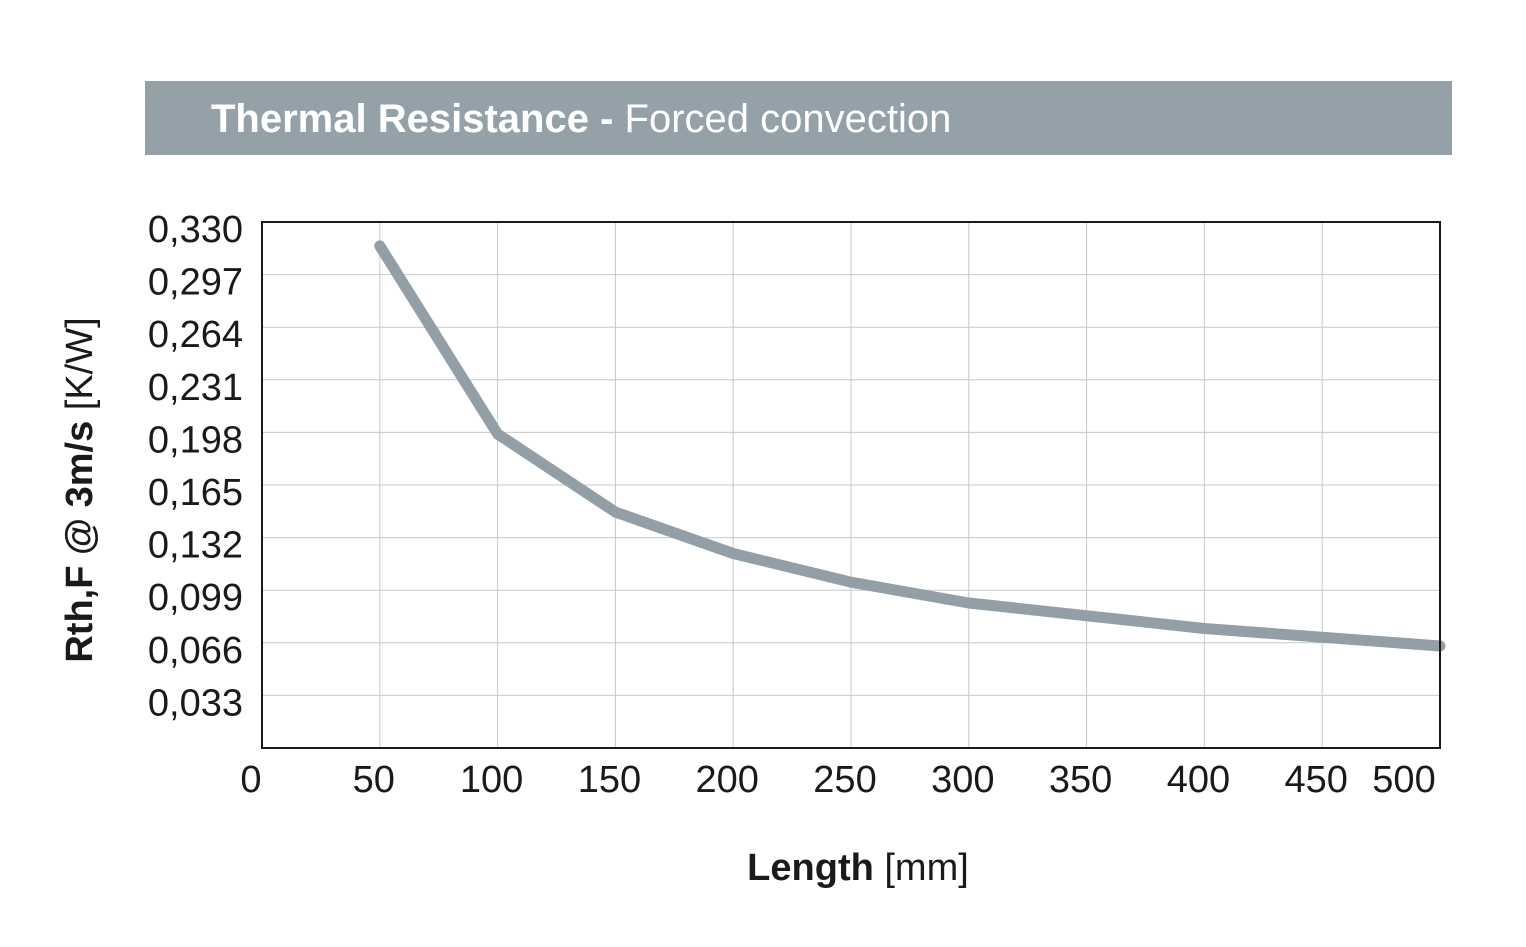  What do you see at coordinates (195, 651) in the screenshot?
I see `y-tick-label: 0,066` at bounding box center [195, 651].